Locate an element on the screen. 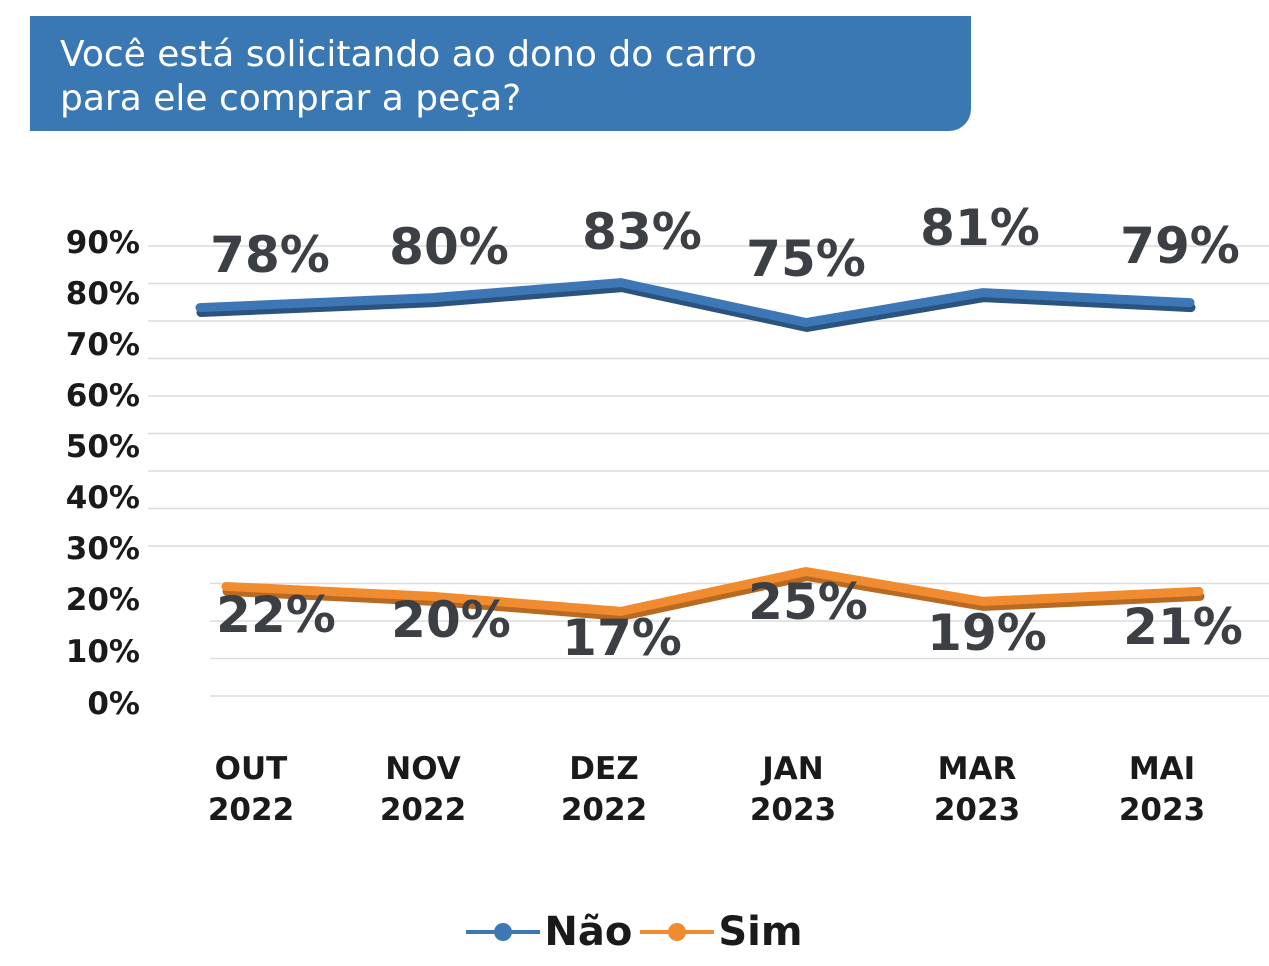  x-tick-label: JAN is located at coordinates (791, 769).